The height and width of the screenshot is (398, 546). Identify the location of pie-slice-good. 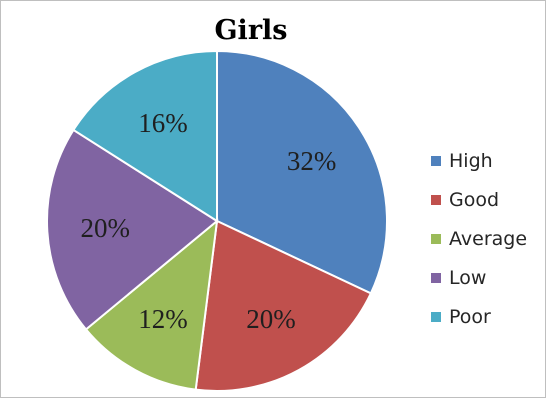
(283, 305).